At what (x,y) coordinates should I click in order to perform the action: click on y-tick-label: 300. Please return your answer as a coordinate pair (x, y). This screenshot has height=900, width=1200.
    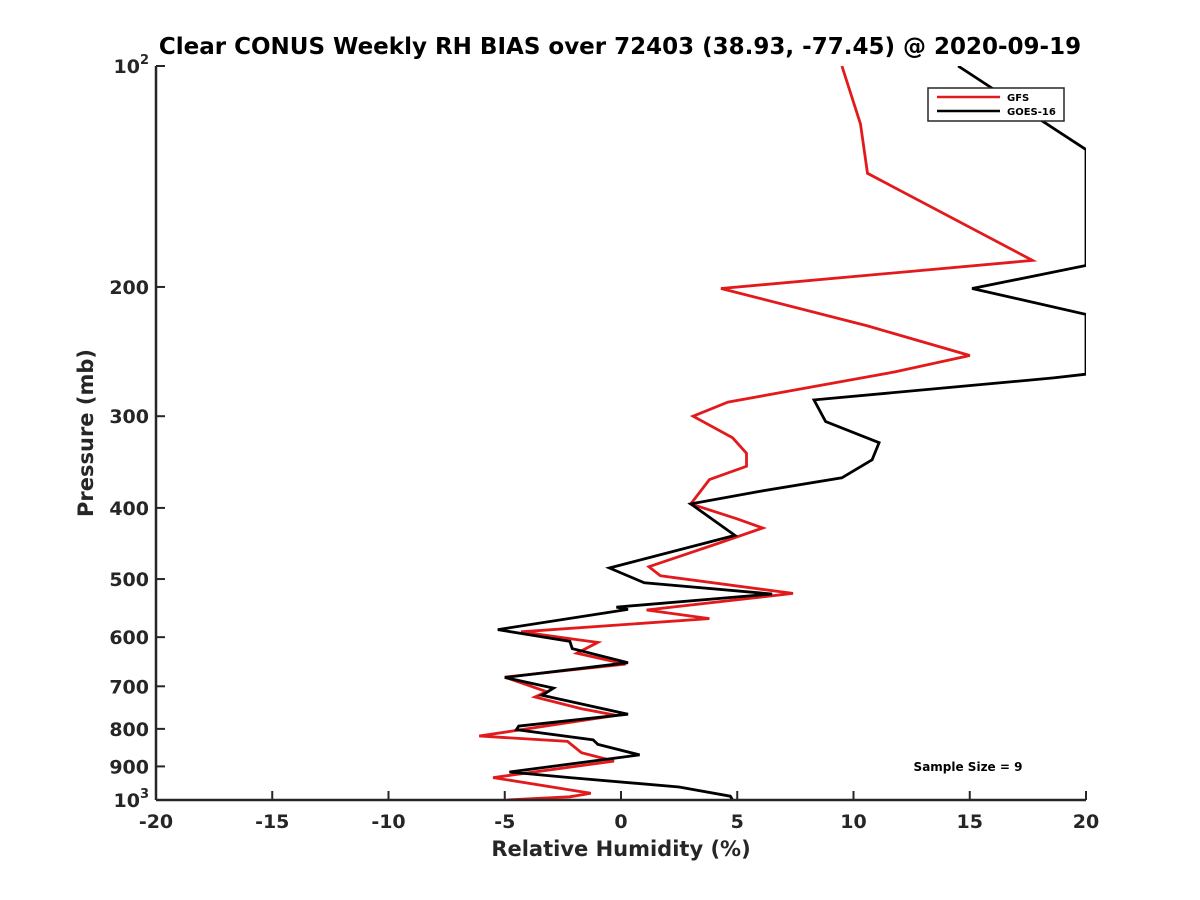
    Looking at the image, I should click on (129, 417).